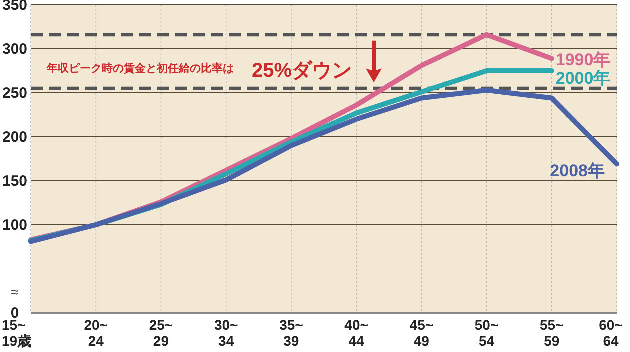  I want to click on x-tick-label: 55~ 59, so click(552, 333).